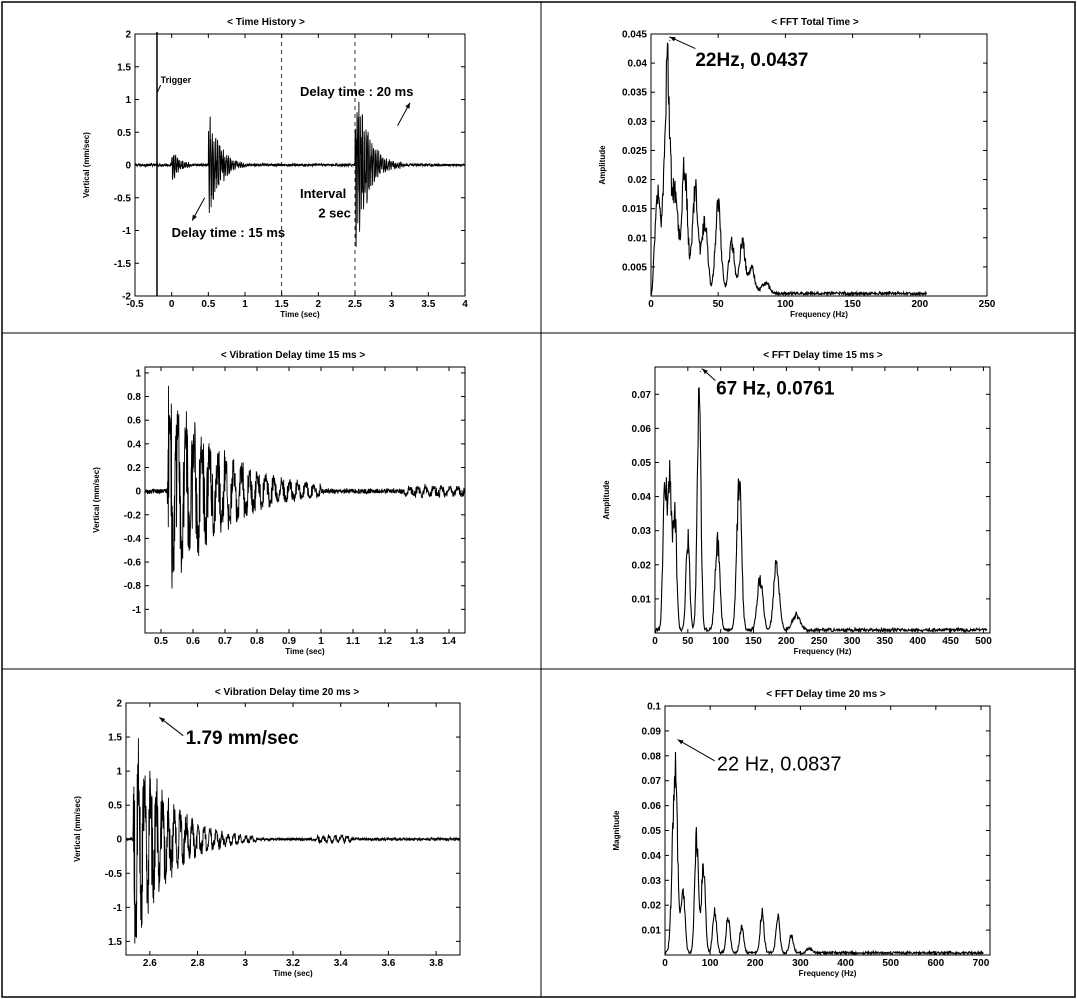  I want to click on x-tick-label: 4, so click(465, 304).